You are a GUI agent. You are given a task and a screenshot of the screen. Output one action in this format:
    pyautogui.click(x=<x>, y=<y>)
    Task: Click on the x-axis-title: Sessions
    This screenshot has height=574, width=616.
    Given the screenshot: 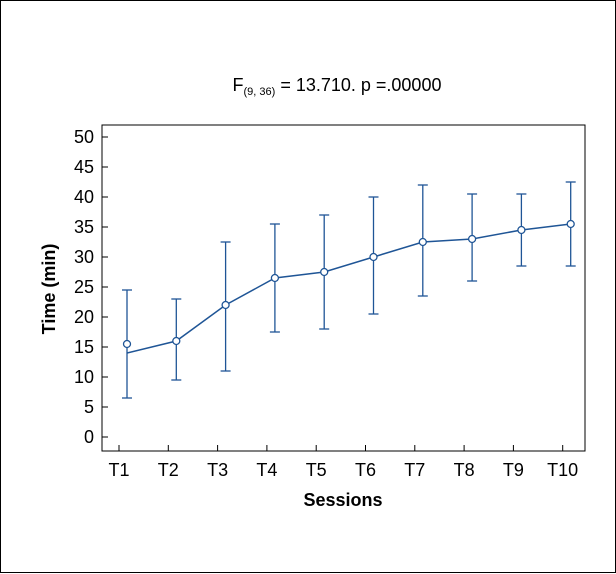 What is the action you would take?
    pyautogui.click(x=342, y=500)
    